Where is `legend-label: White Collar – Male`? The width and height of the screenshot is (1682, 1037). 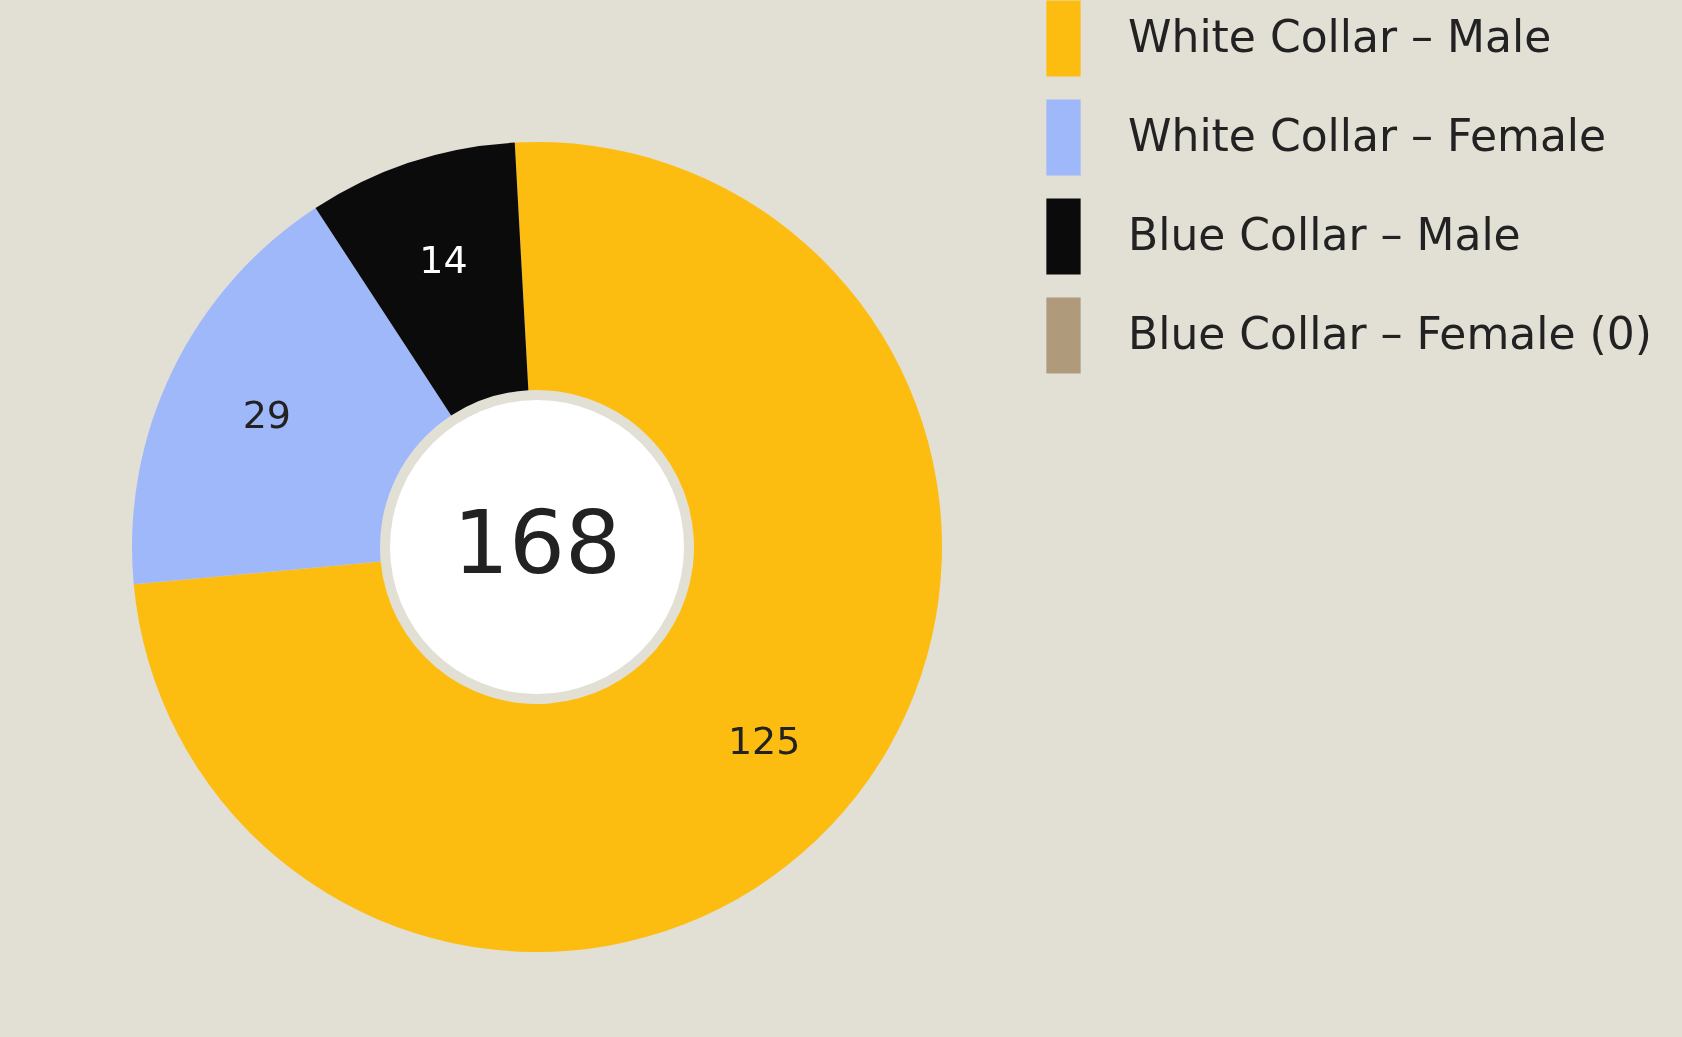 legend-label: White Collar – Male is located at coordinates (1340, 36).